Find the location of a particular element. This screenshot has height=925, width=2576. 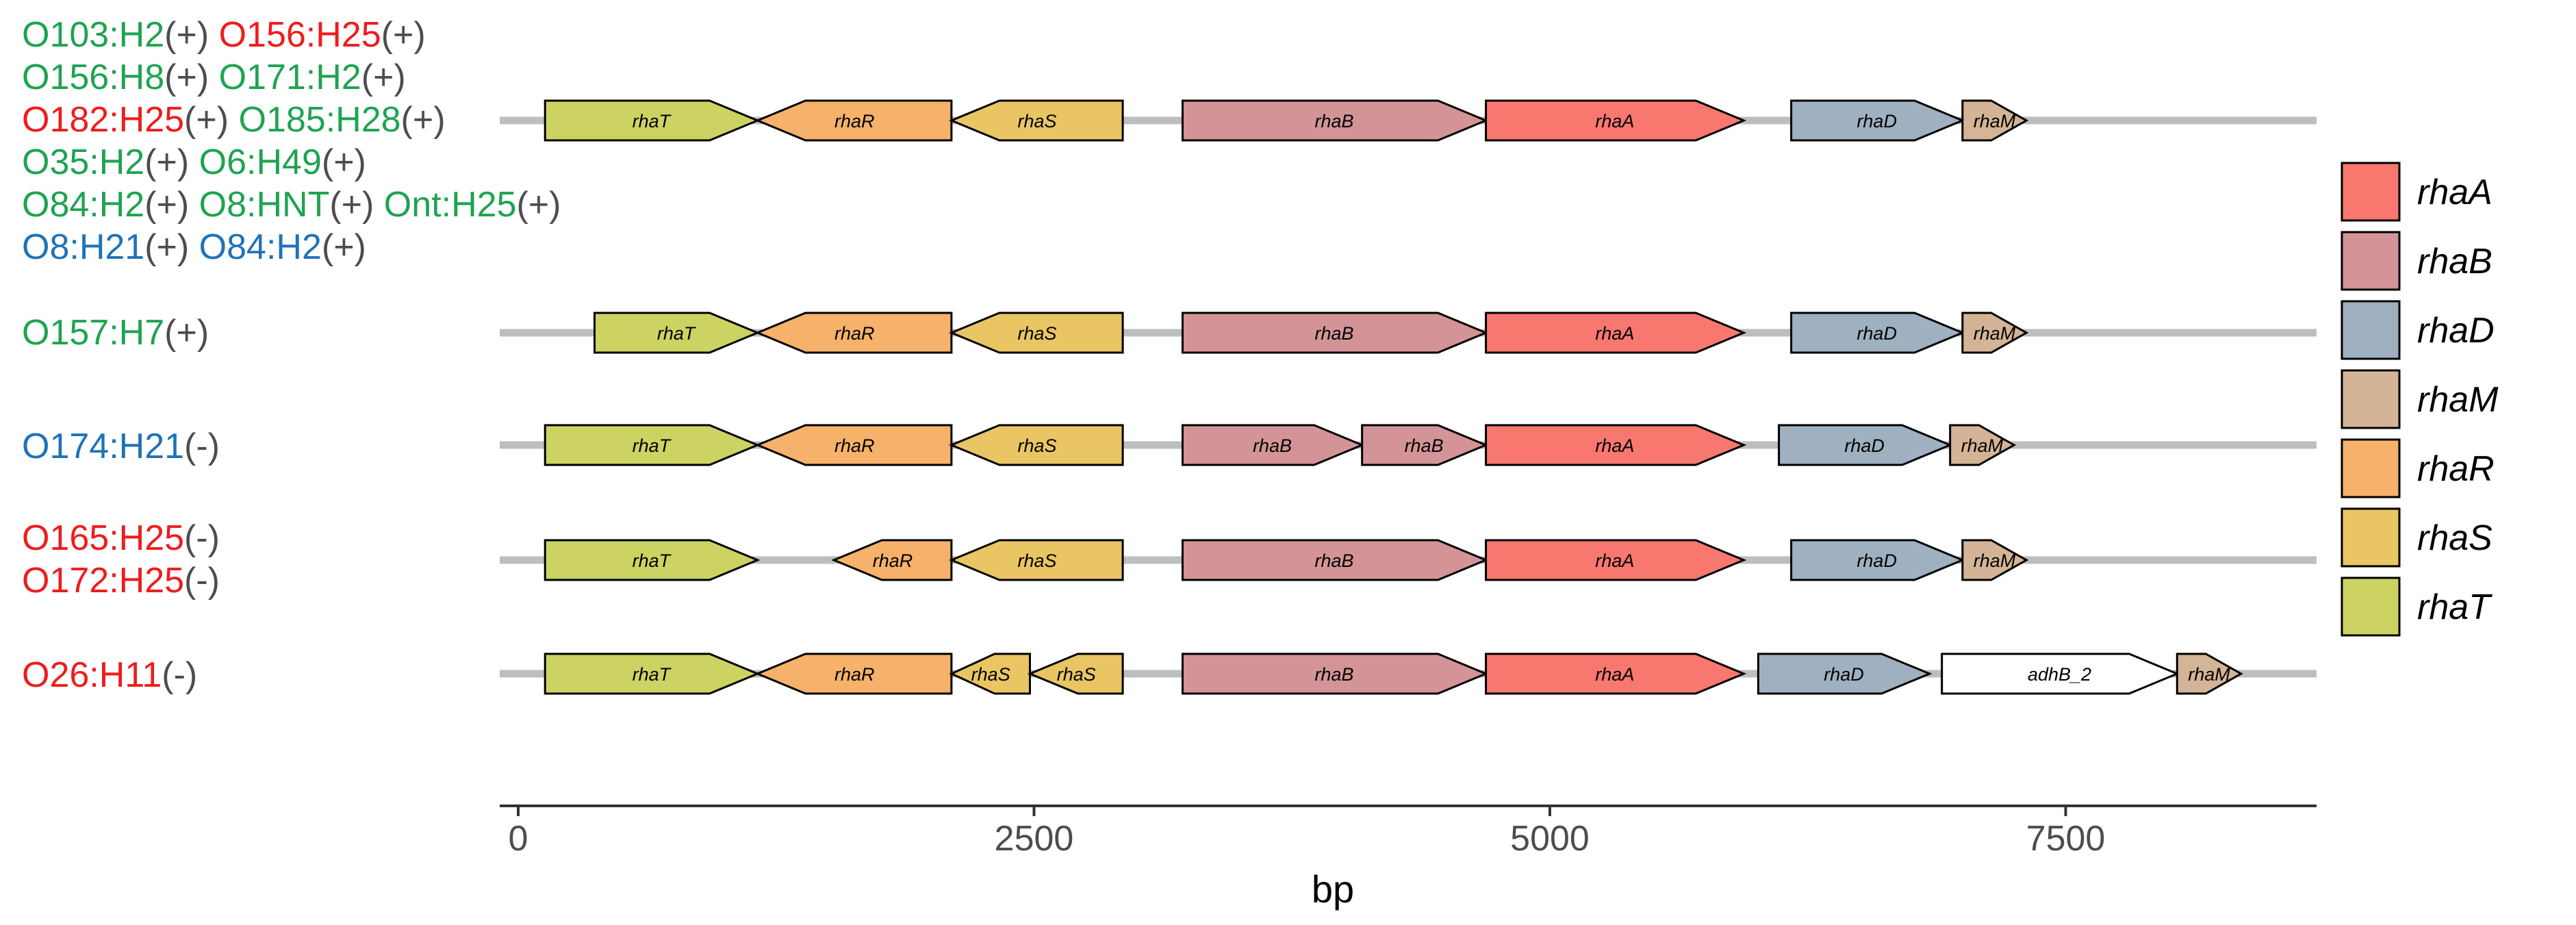

serotype-label-row: O35:H2(+) O6:H49(+) is located at coordinates (194, 162).